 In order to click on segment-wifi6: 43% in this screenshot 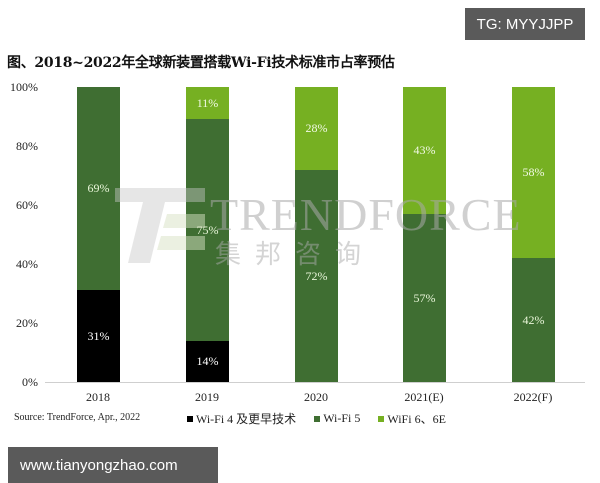, I will do `click(424, 150)`.